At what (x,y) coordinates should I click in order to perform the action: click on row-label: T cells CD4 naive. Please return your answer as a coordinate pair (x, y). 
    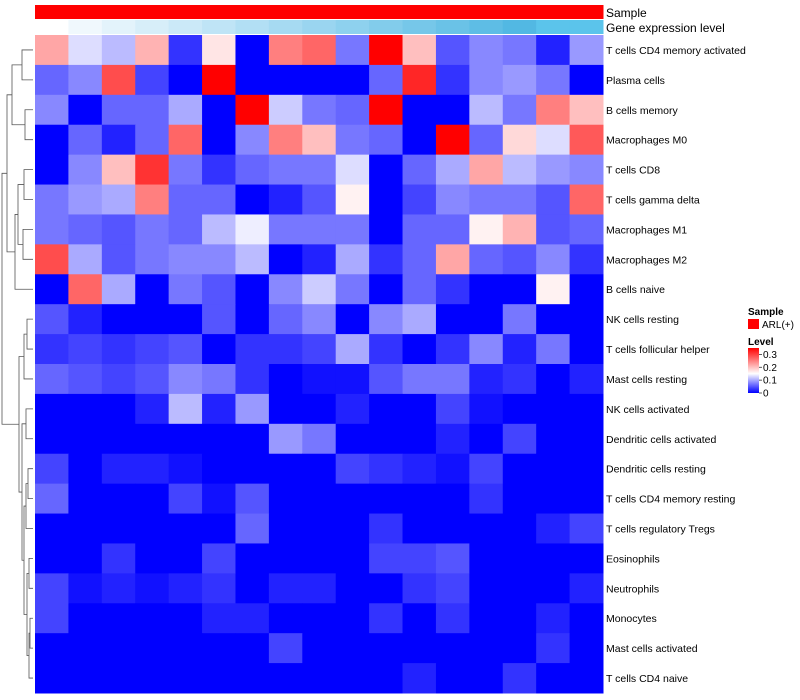
    Looking at the image, I should click on (647, 679).